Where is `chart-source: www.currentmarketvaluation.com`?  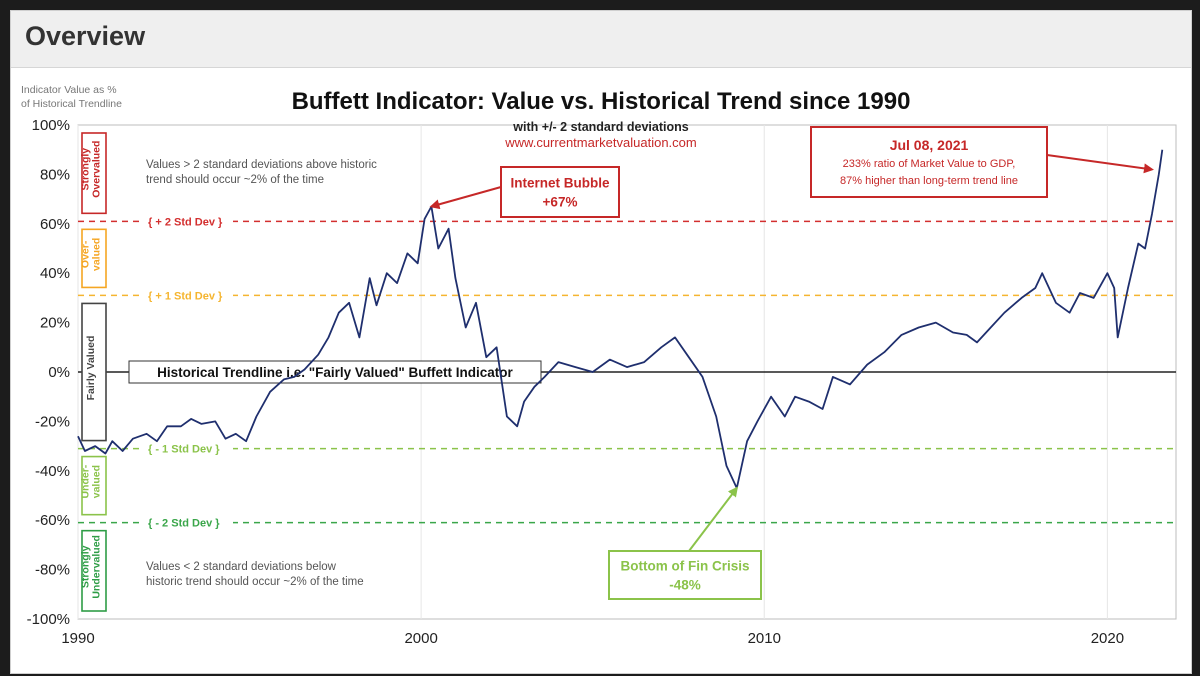
chart-source: www.currentmarketvaluation.com is located at coordinates (600, 142).